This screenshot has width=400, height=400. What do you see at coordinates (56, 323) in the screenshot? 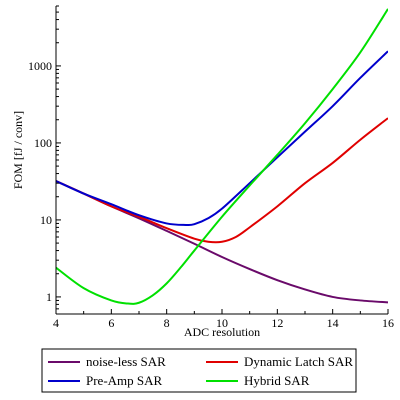
I see `x-tick-label: 4` at bounding box center [56, 323].